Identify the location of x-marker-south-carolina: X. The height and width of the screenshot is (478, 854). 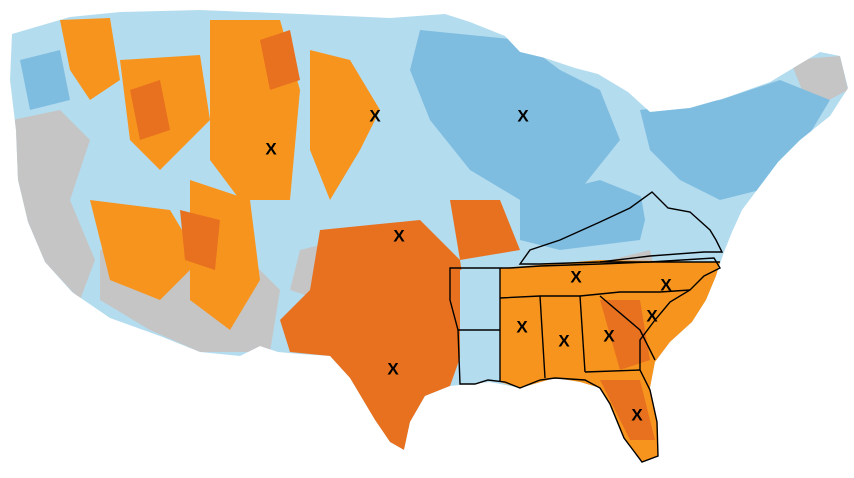
(652, 315).